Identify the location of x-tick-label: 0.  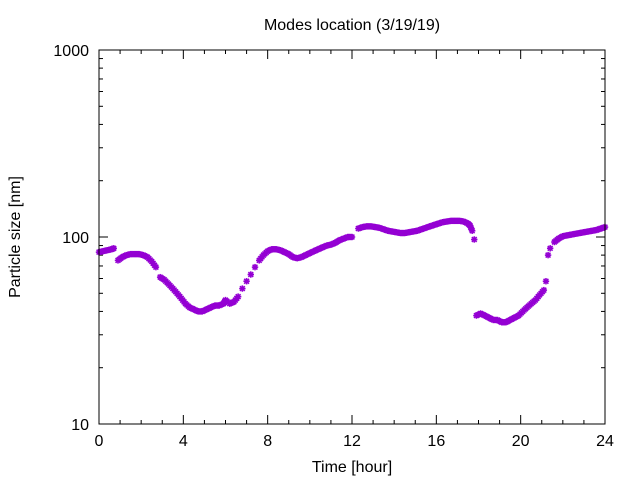
(99, 441).